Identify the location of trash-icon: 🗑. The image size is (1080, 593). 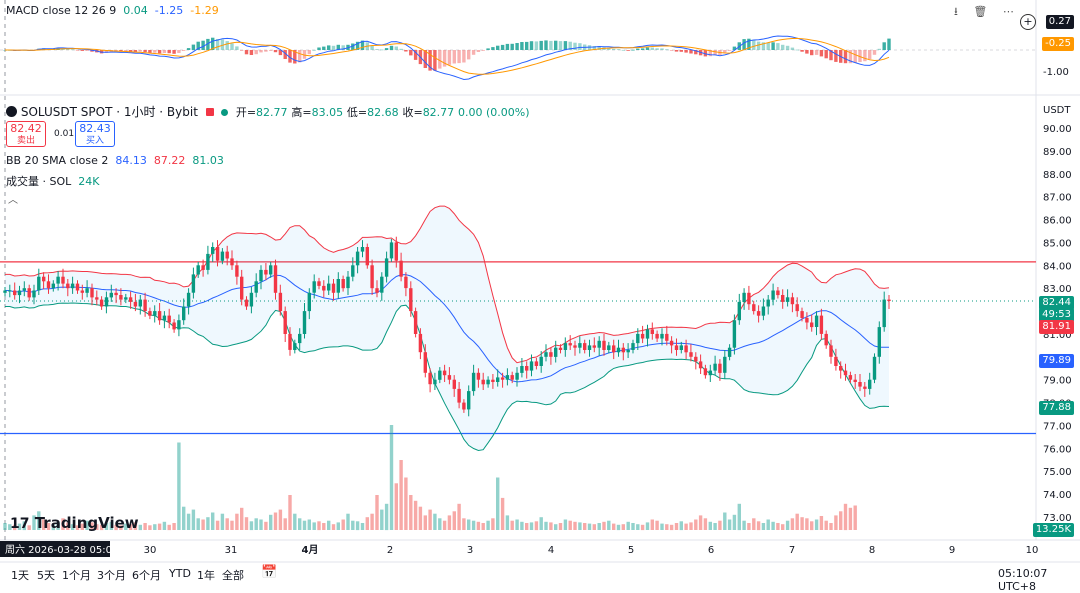
(980, 11).